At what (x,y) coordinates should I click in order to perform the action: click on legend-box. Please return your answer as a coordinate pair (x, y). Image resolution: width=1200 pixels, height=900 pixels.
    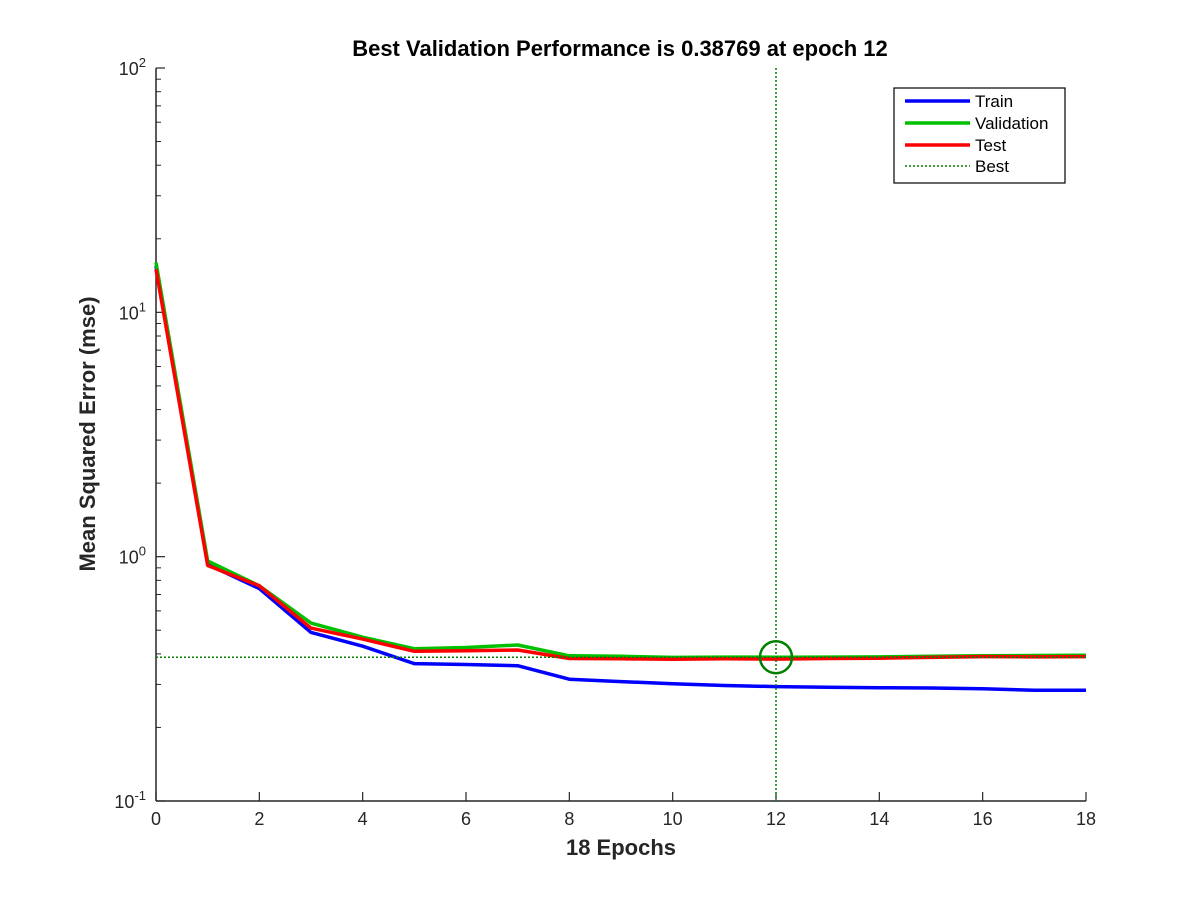
    Looking at the image, I should click on (979, 135).